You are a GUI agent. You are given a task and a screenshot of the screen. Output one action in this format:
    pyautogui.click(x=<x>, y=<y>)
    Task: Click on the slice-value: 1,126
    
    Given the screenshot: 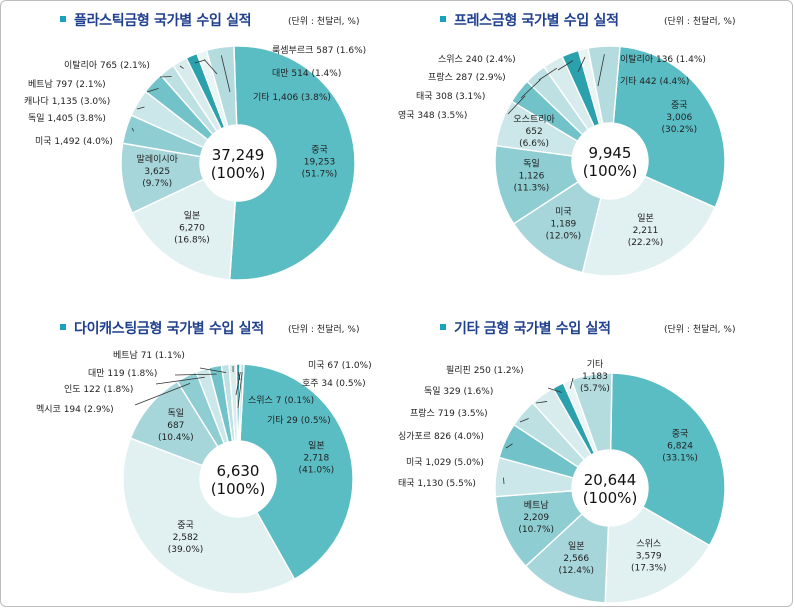 What is the action you would take?
    pyautogui.click(x=532, y=177)
    